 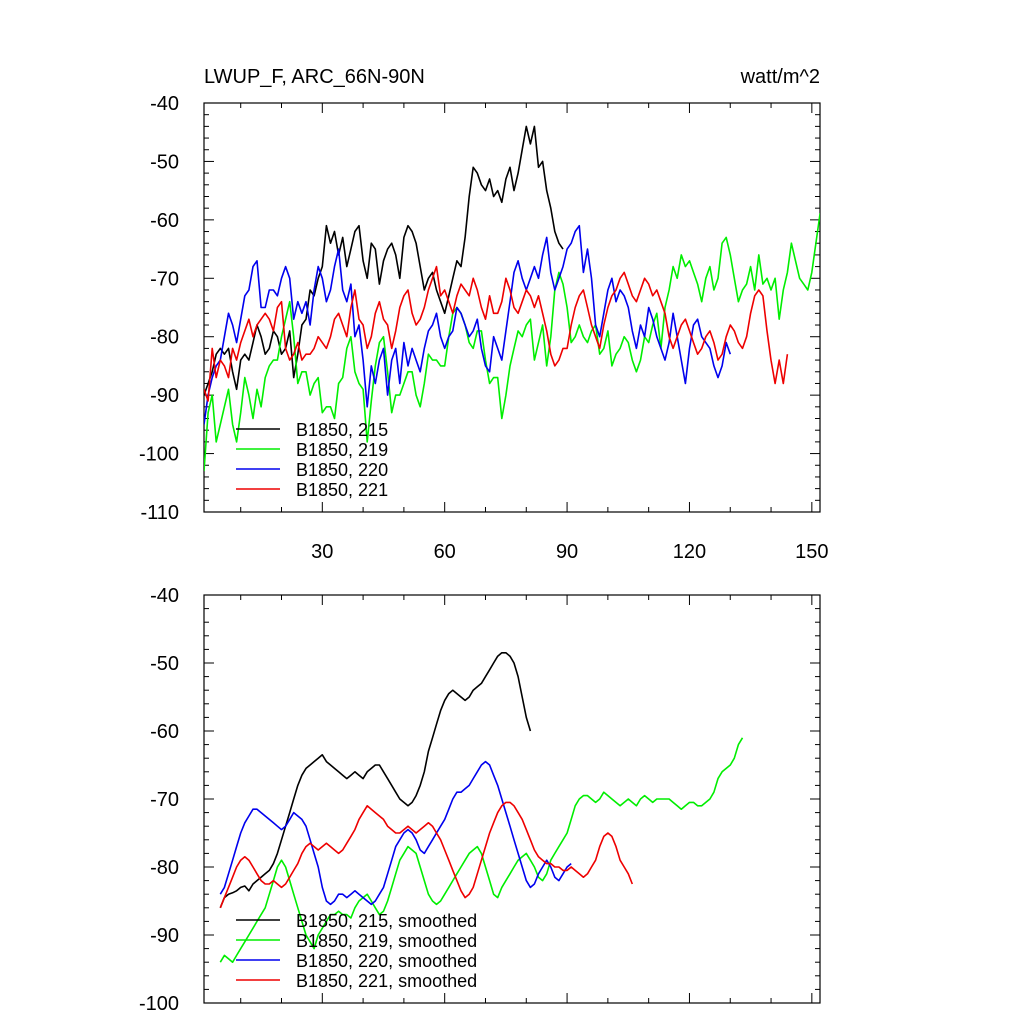 I want to click on x-tick-label: 90, so click(x=567, y=552).